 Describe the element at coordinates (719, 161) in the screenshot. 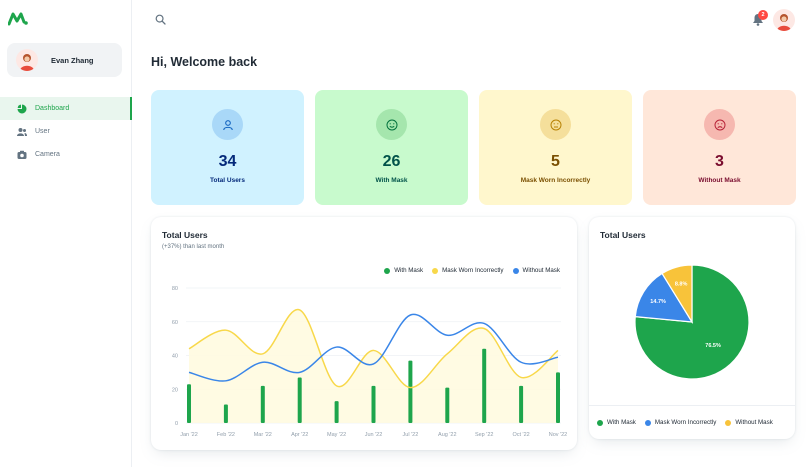

I see `stat-value: 3` at that location.